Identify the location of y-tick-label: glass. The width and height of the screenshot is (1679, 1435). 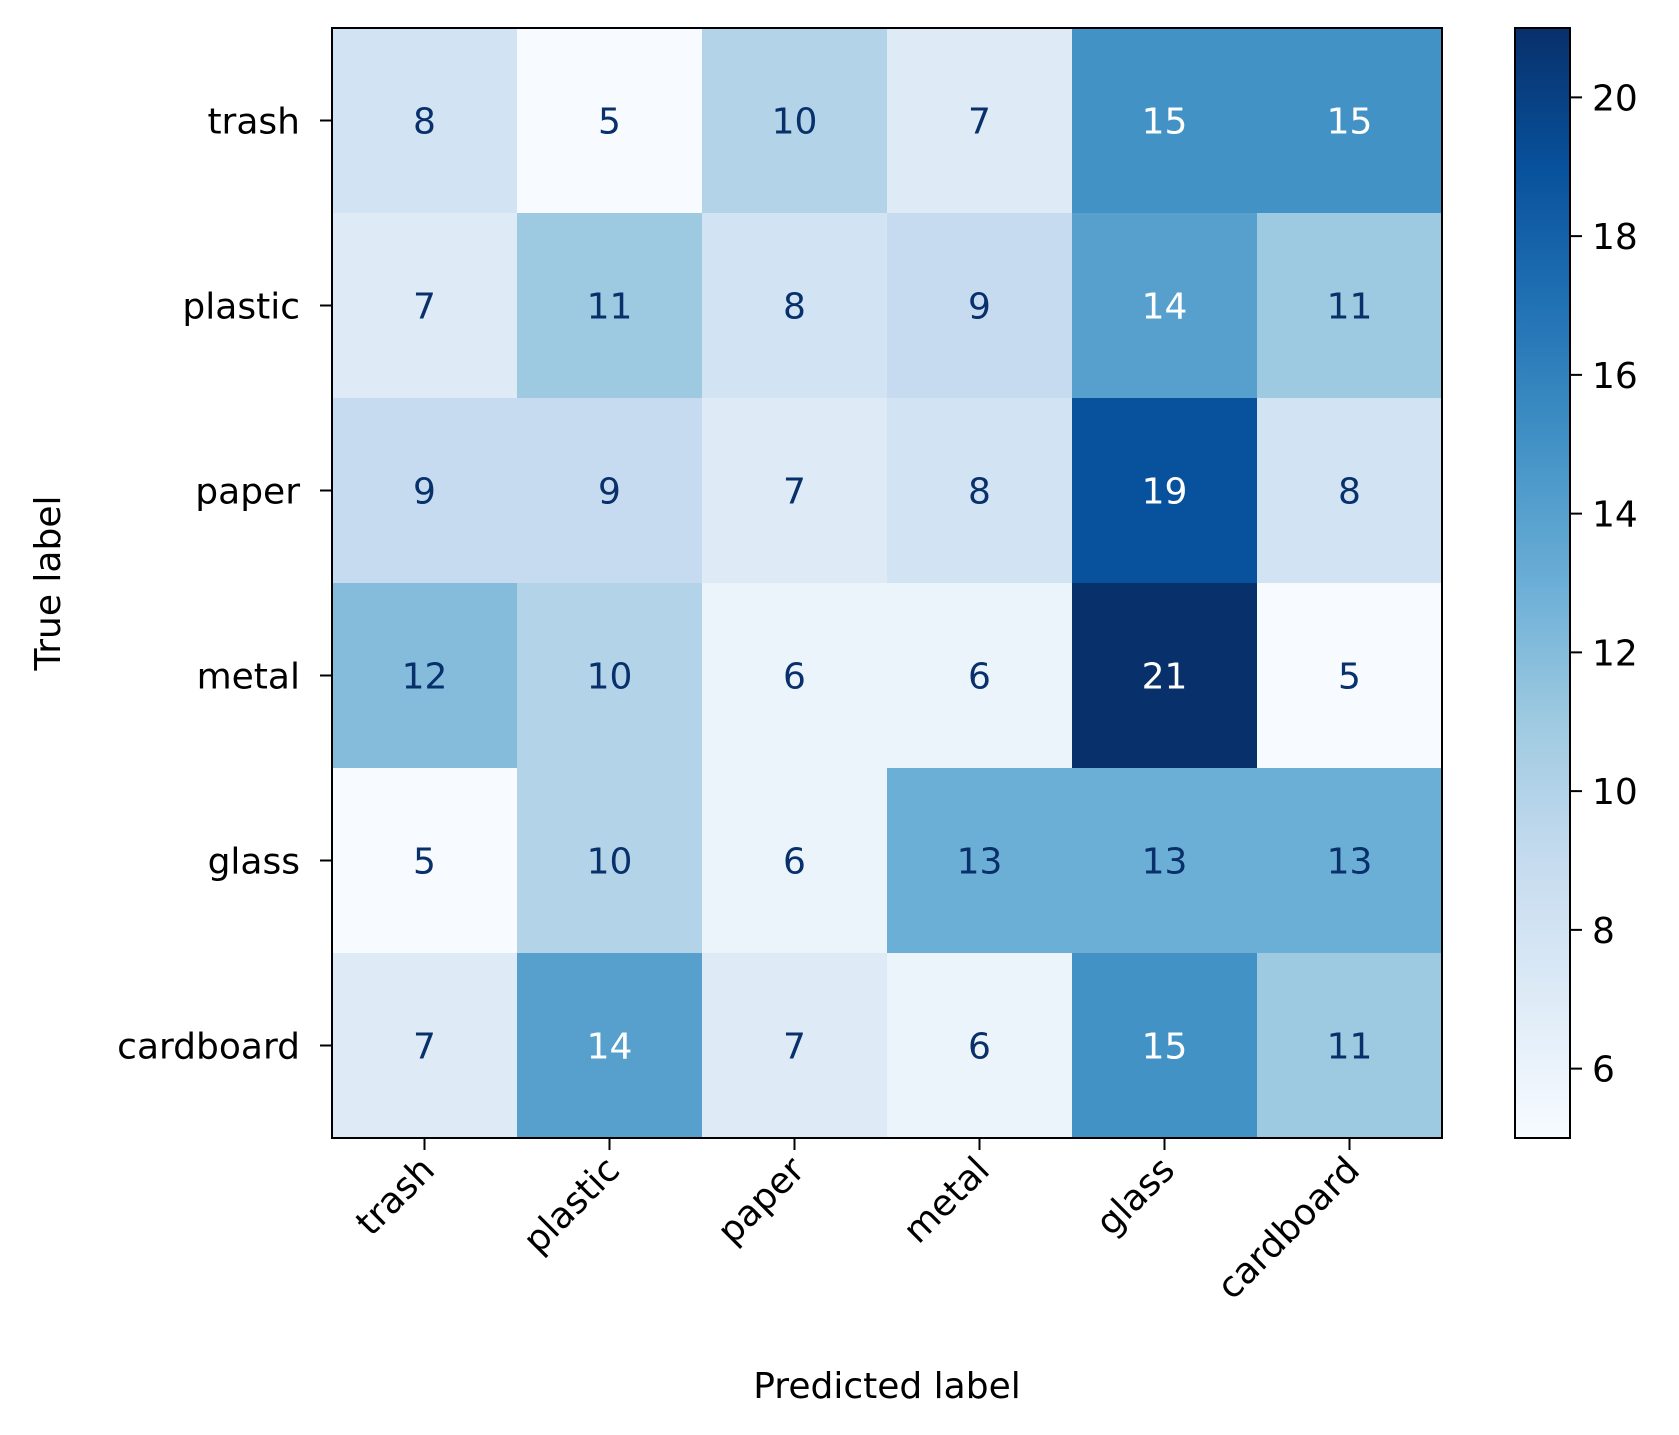
(254, 862).